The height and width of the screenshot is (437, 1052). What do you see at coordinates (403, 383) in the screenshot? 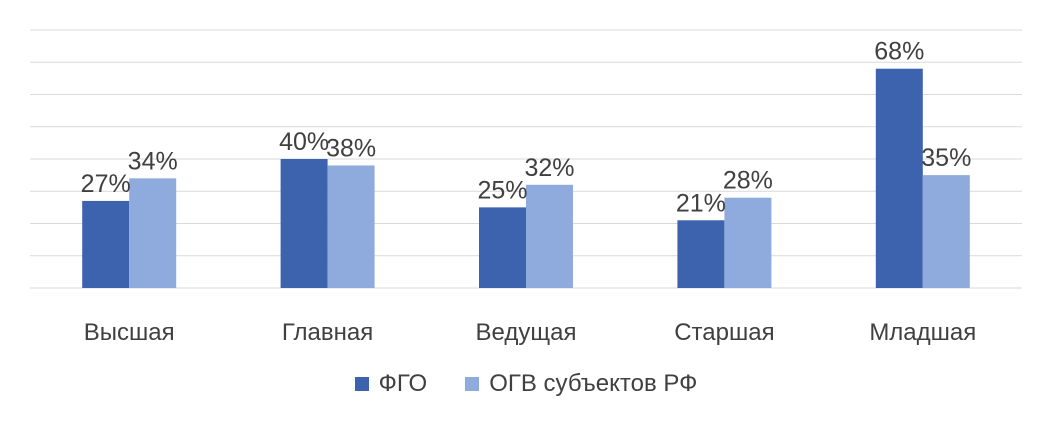
I see `legend-label-series-1: ФГО` at bounding box center [403, 383].